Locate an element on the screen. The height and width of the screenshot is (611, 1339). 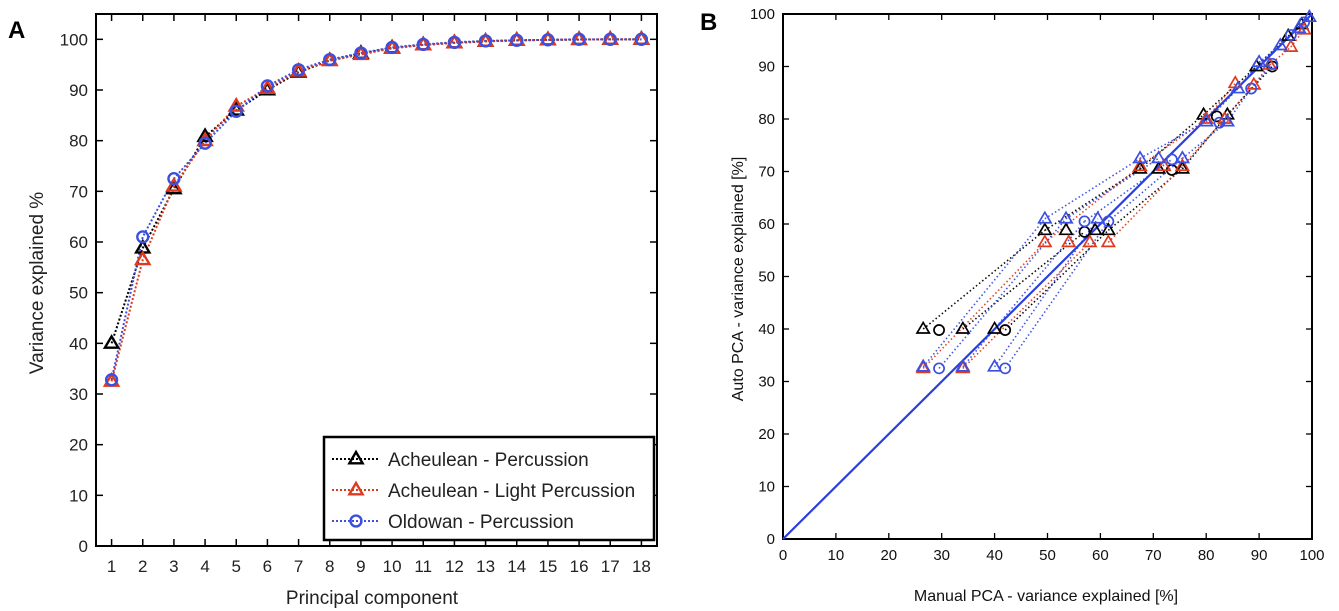
chart-a-xtick-label: 4 is located at coordinates (204, 566).